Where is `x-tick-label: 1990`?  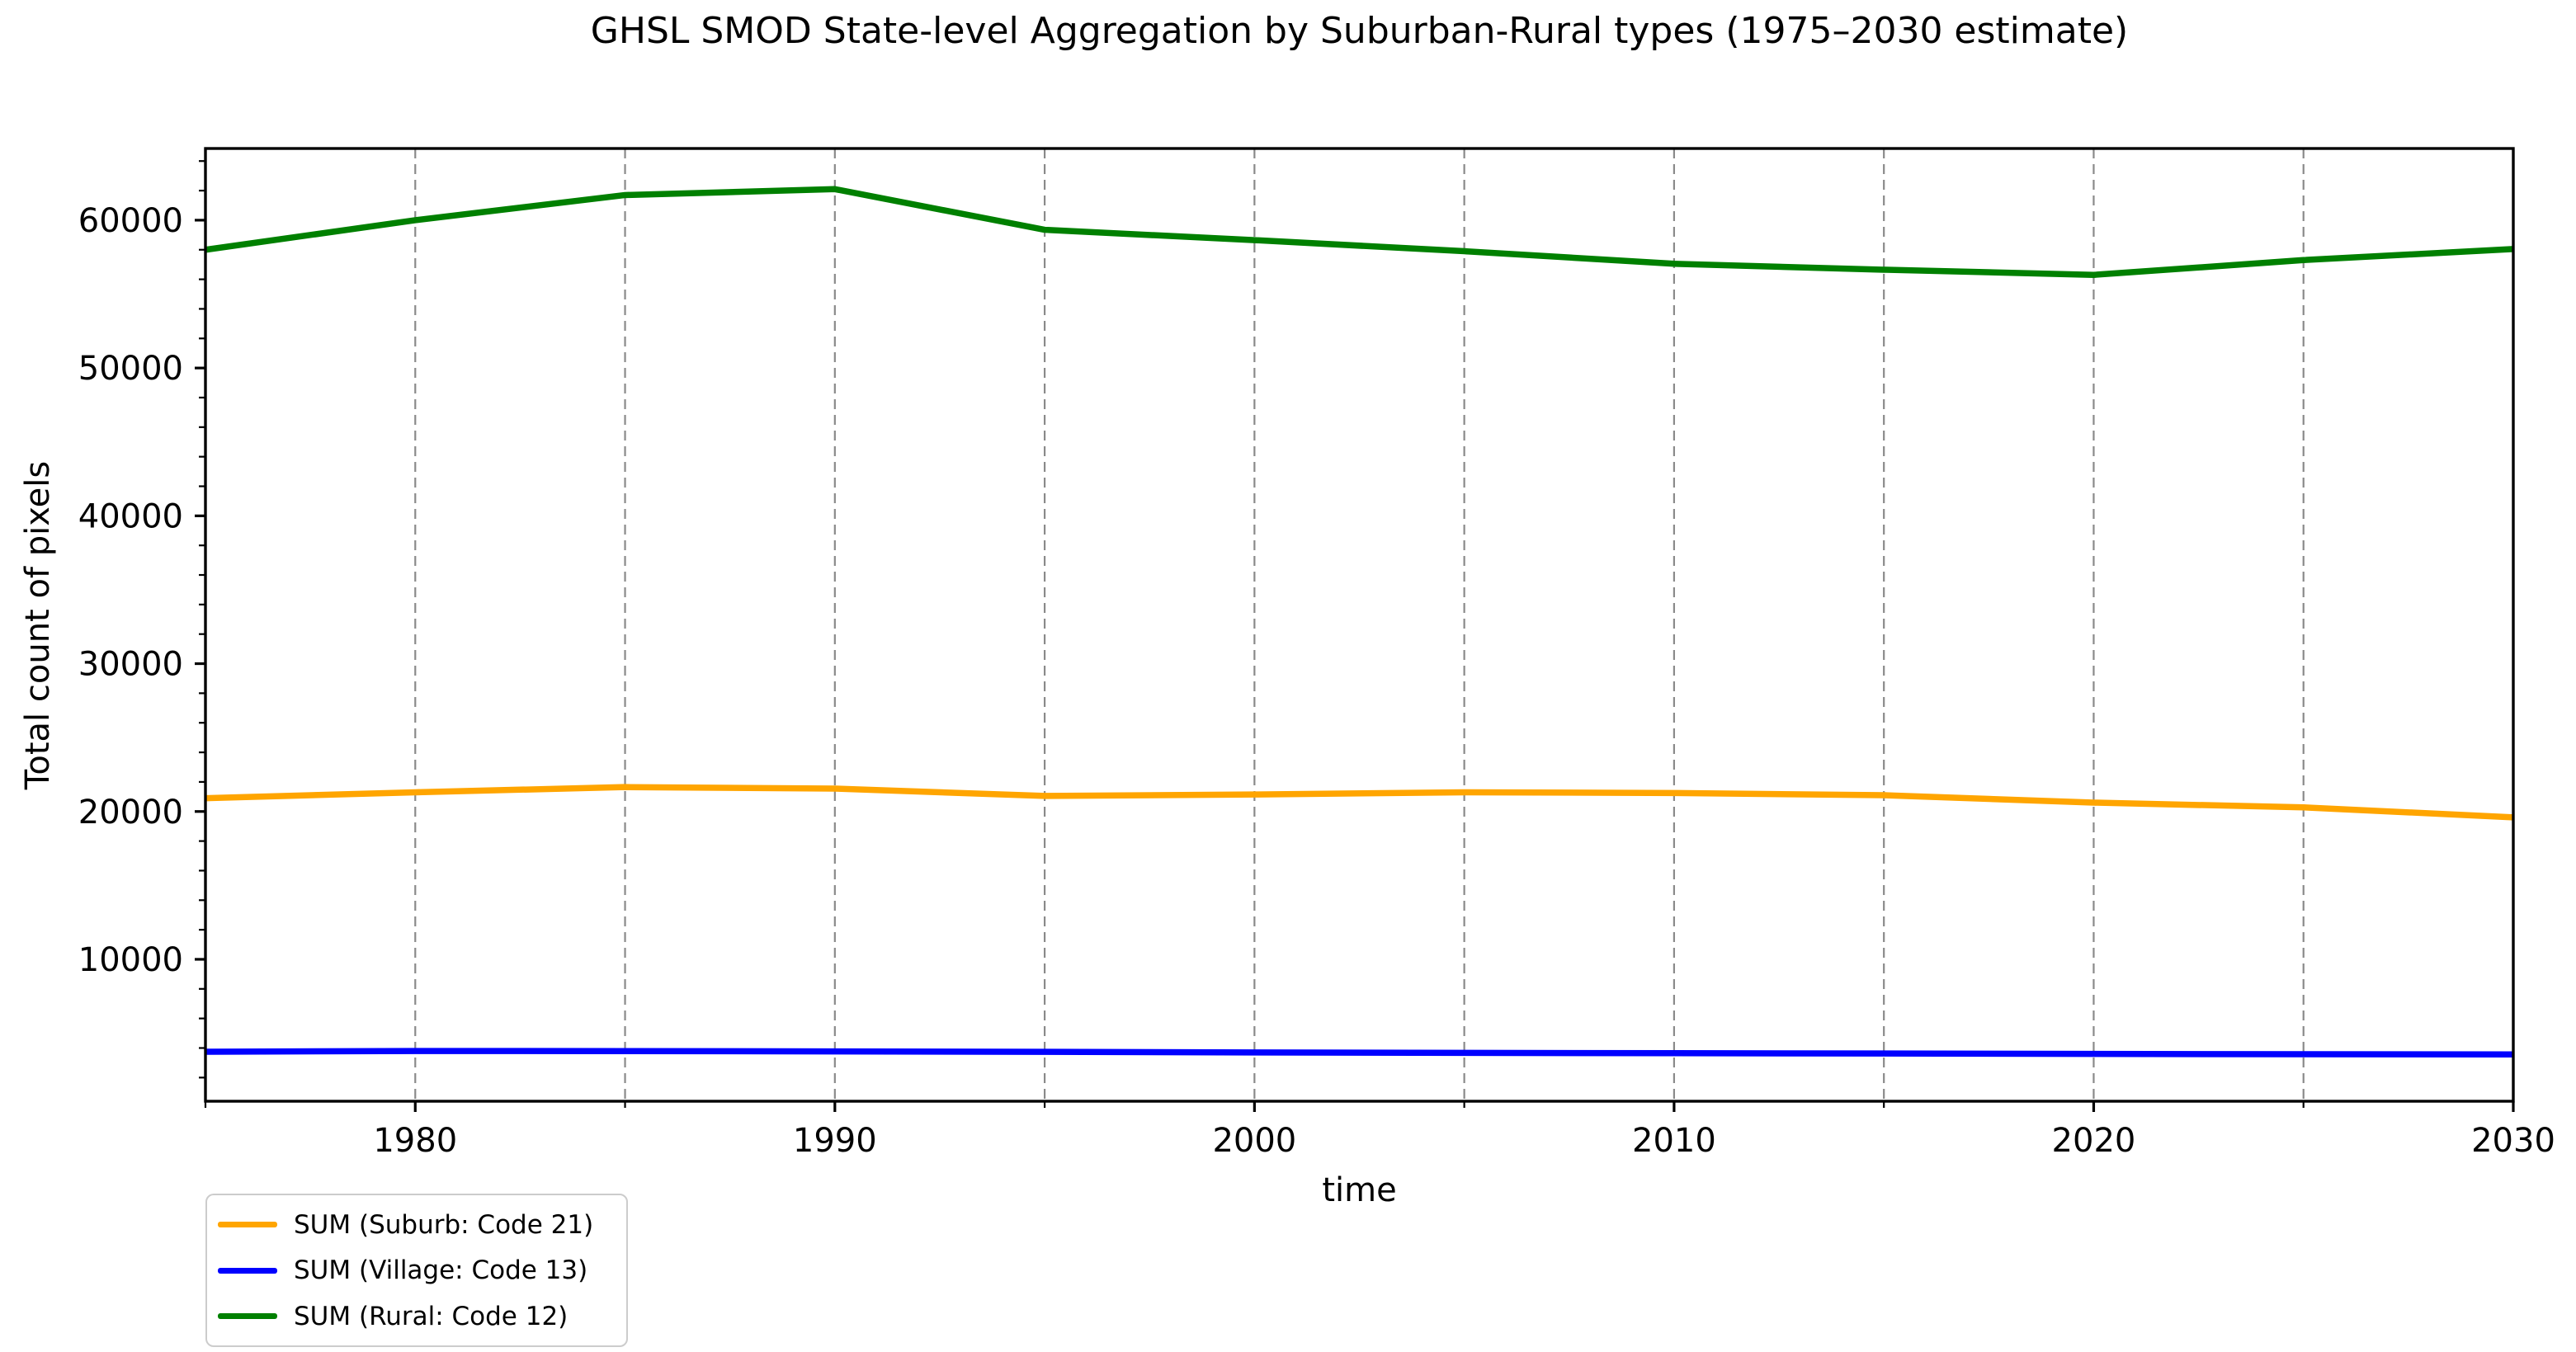
x-tick-label: 1990 is located at coordinates (835, 1141).